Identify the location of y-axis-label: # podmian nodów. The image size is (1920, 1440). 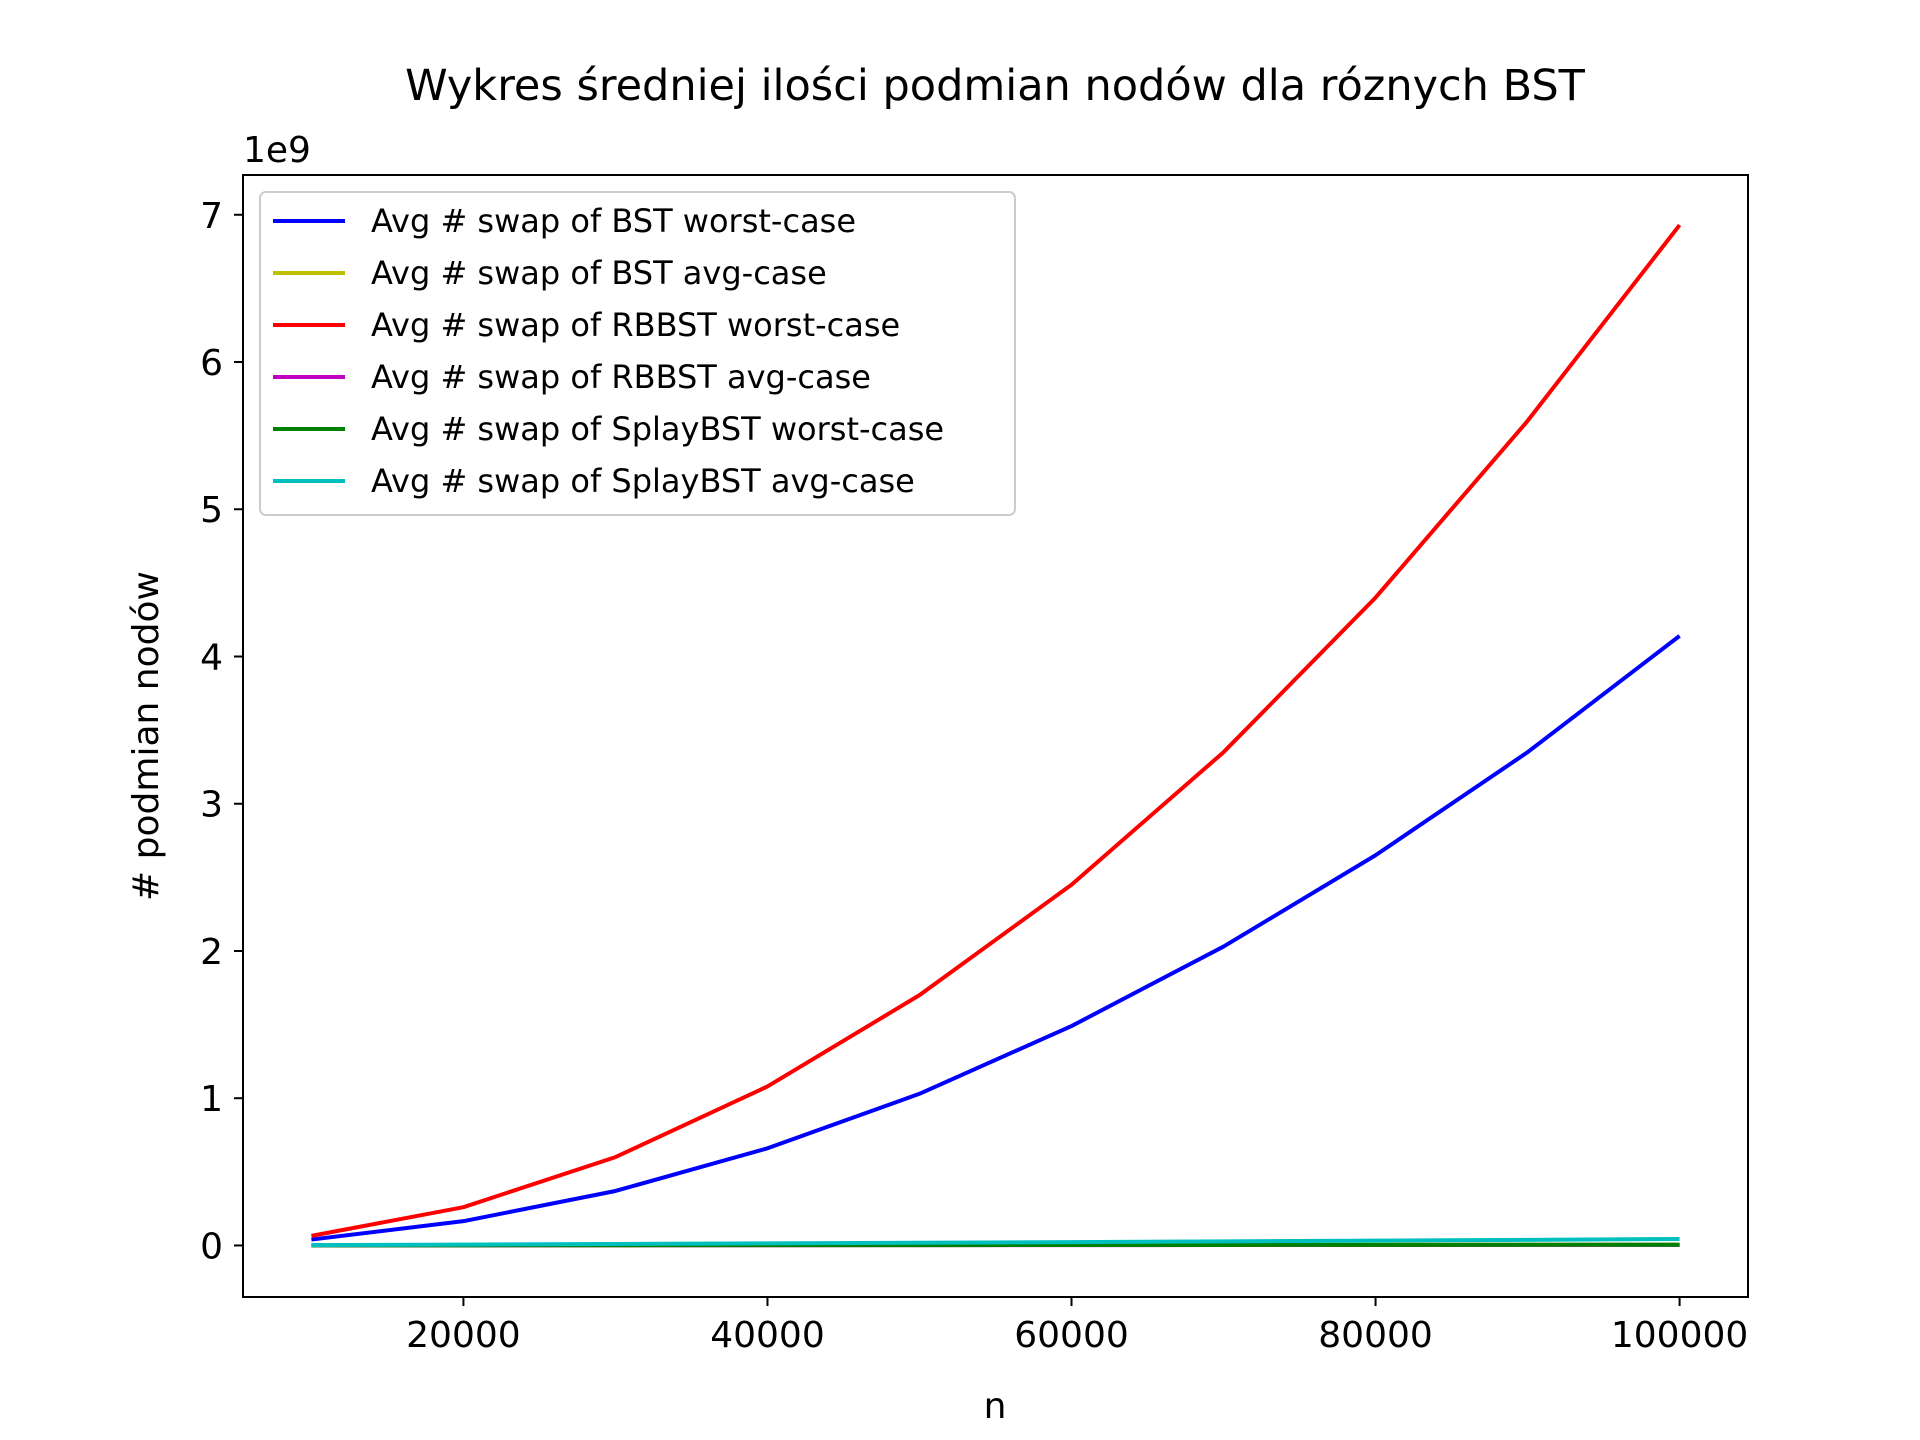
(146, 736).